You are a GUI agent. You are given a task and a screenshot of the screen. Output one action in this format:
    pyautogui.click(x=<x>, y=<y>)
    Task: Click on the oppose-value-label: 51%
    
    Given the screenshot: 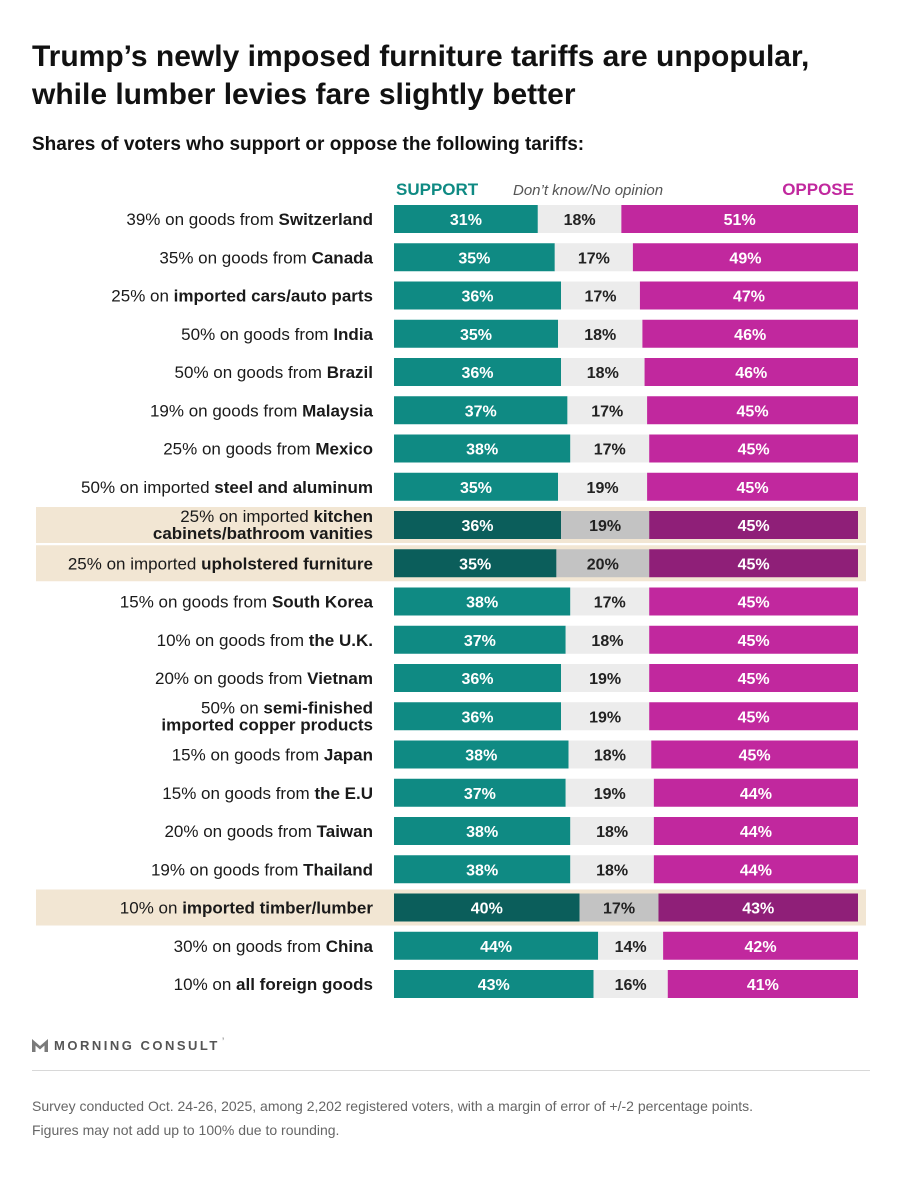 What is the action you would take?
    pyautogui.click(x=740, y=220)
    